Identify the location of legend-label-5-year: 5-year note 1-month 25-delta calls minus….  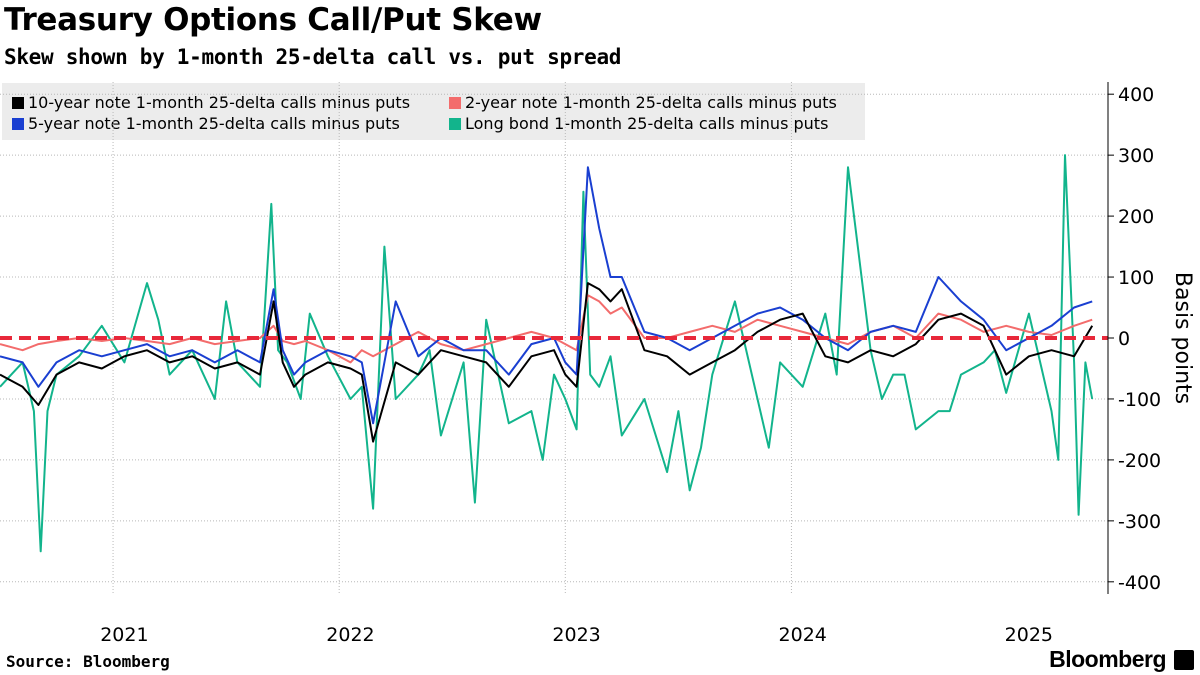
(214, 123).